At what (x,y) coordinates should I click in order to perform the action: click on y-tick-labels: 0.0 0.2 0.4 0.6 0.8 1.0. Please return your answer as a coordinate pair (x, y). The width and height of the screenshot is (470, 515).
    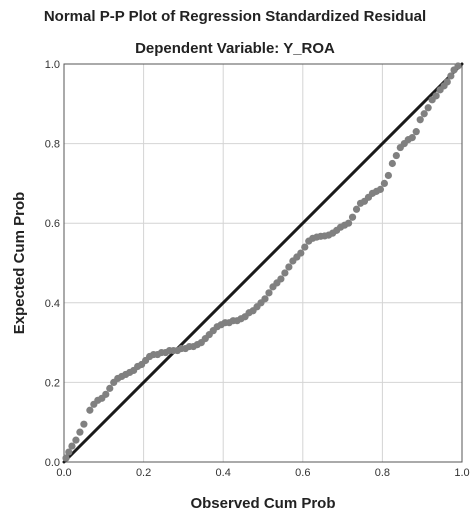
    Looking at the image, I should click on (52, 264).